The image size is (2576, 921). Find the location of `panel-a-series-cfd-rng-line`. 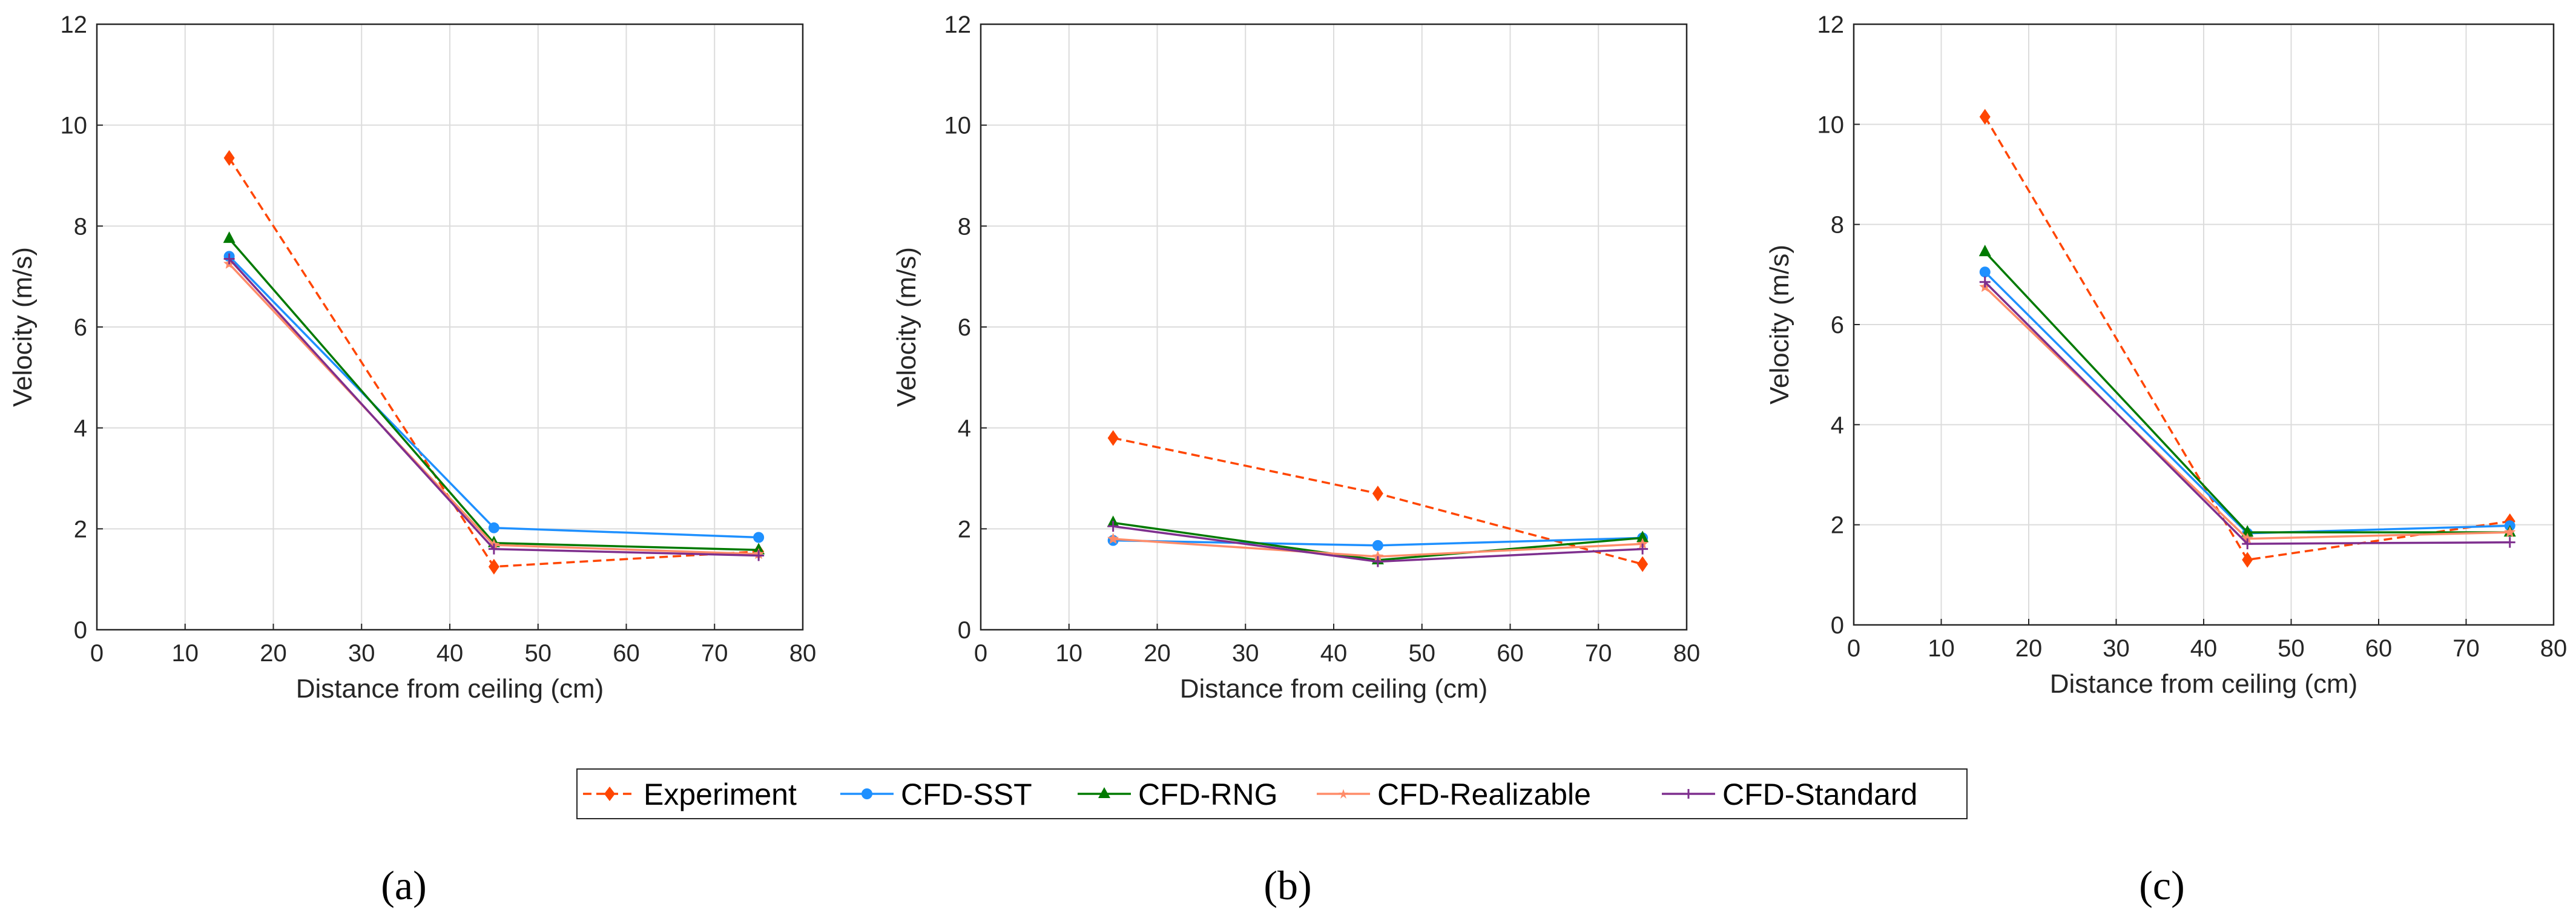

panel-a-series-cfd-rng-line is located at coordinates (493, 395).